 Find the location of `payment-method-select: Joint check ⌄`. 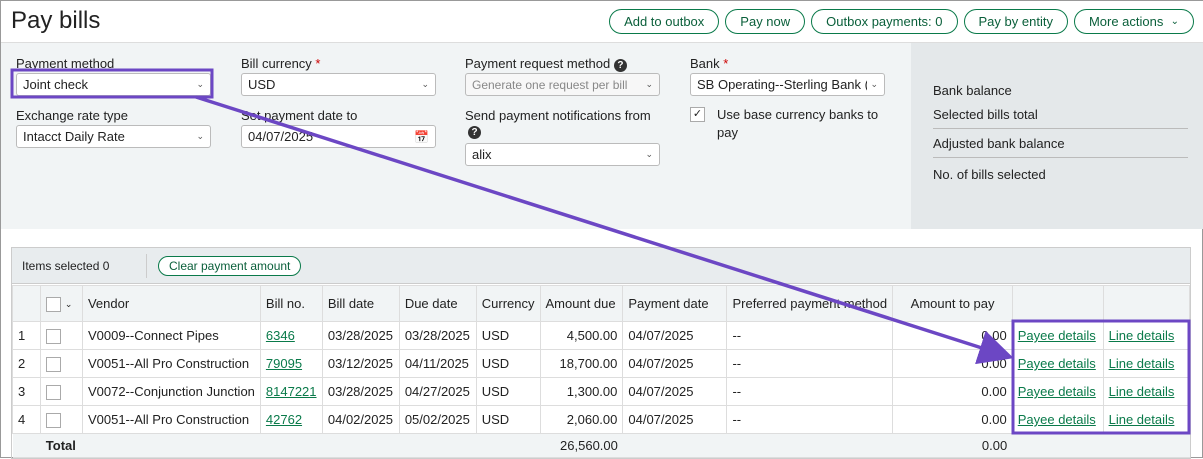

payment-method-select: Joint check ⌄ is located at coordinates (113, 84).